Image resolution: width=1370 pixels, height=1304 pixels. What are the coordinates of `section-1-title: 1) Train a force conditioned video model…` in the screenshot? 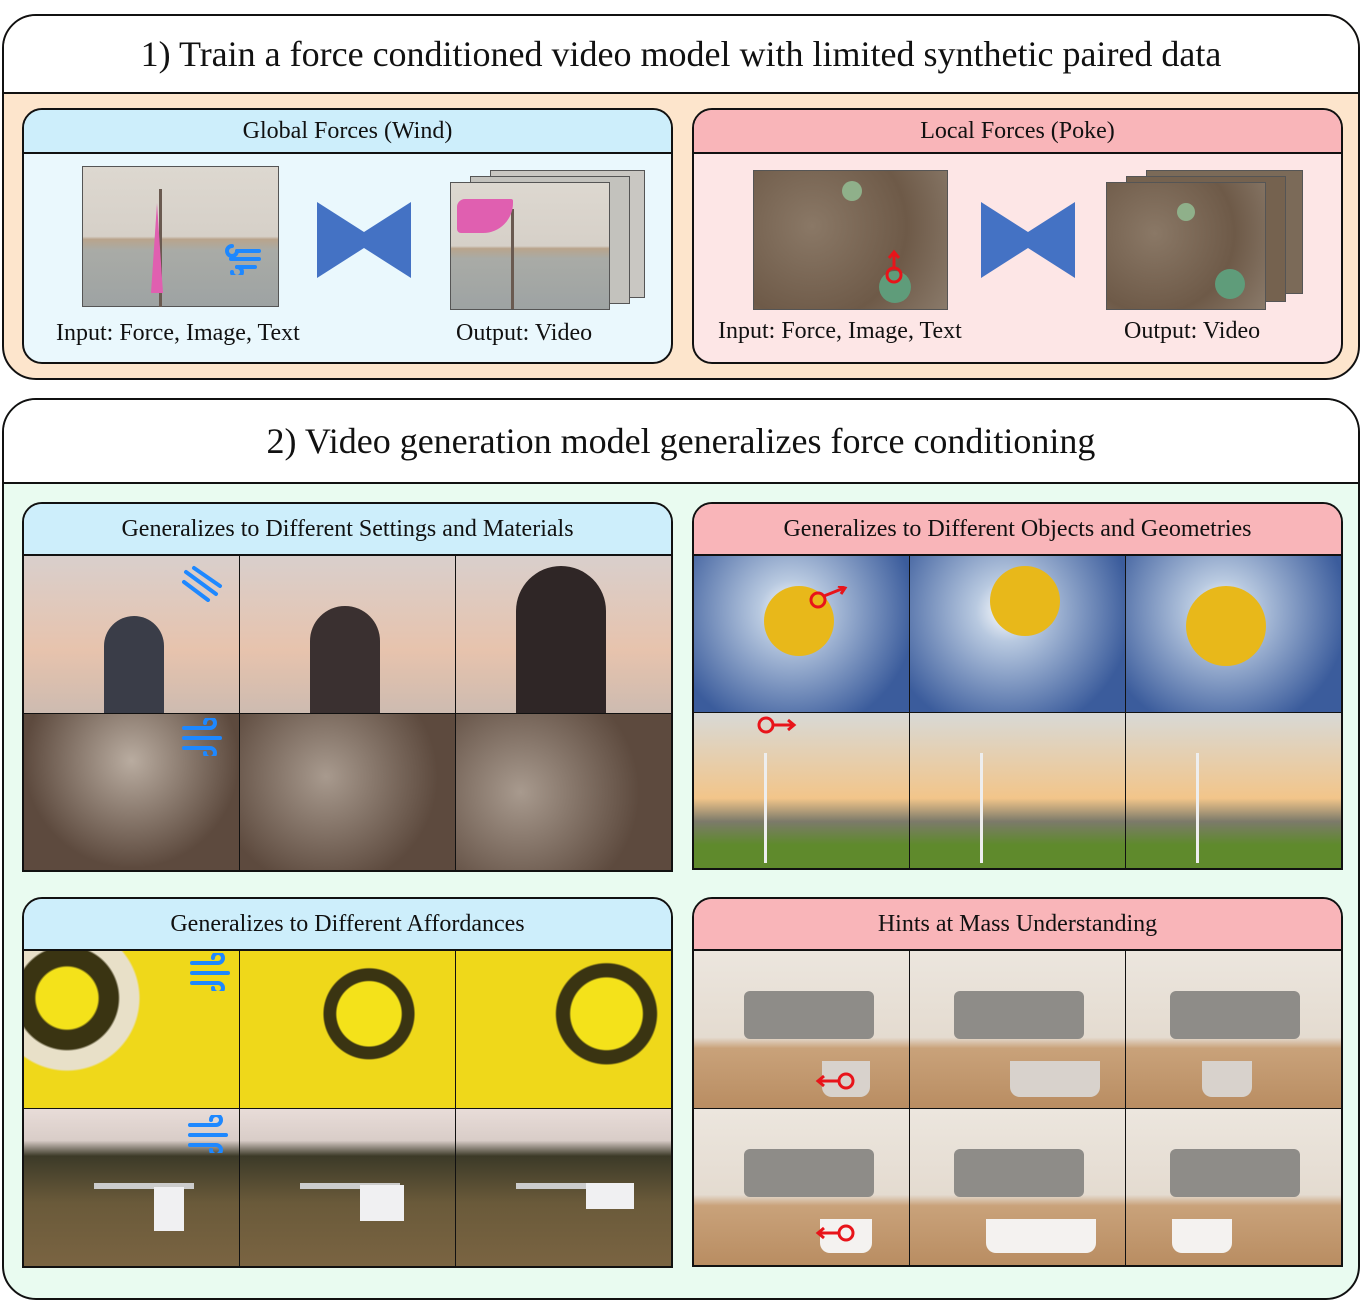 It's located at (681, 55).